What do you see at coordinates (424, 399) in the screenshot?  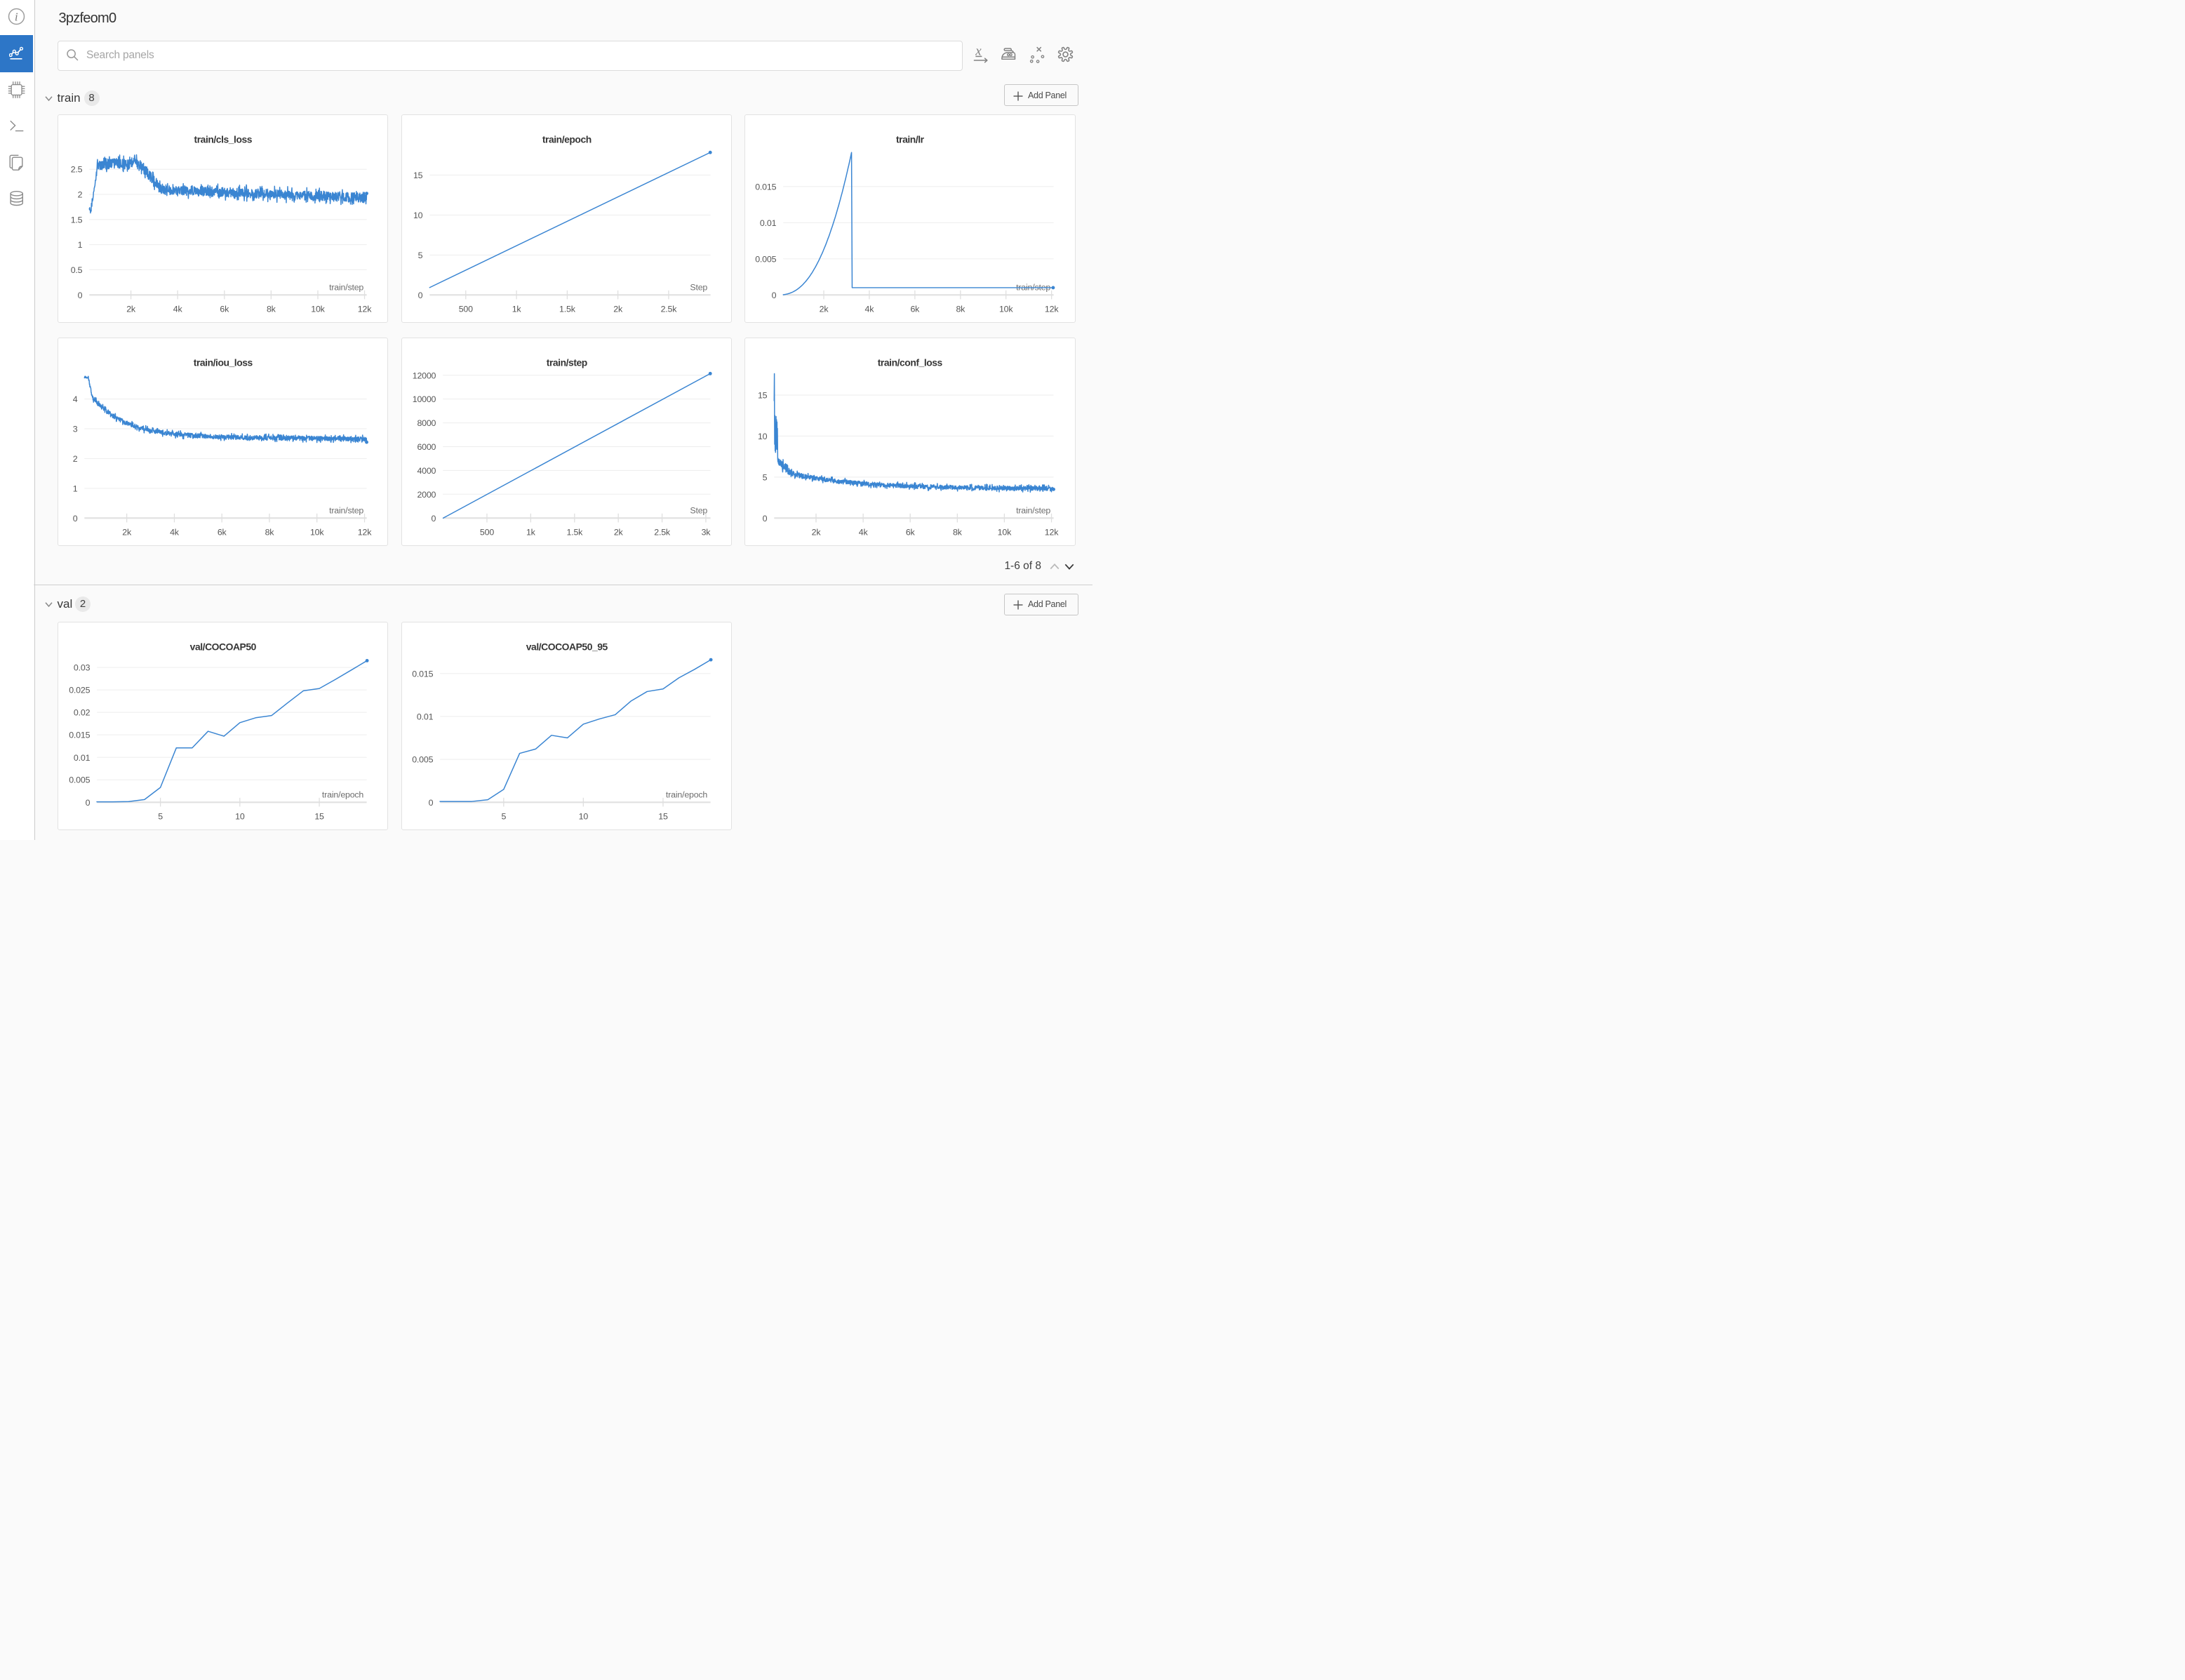 I see `svg-text: 10000` at bounding box center [424, 399].